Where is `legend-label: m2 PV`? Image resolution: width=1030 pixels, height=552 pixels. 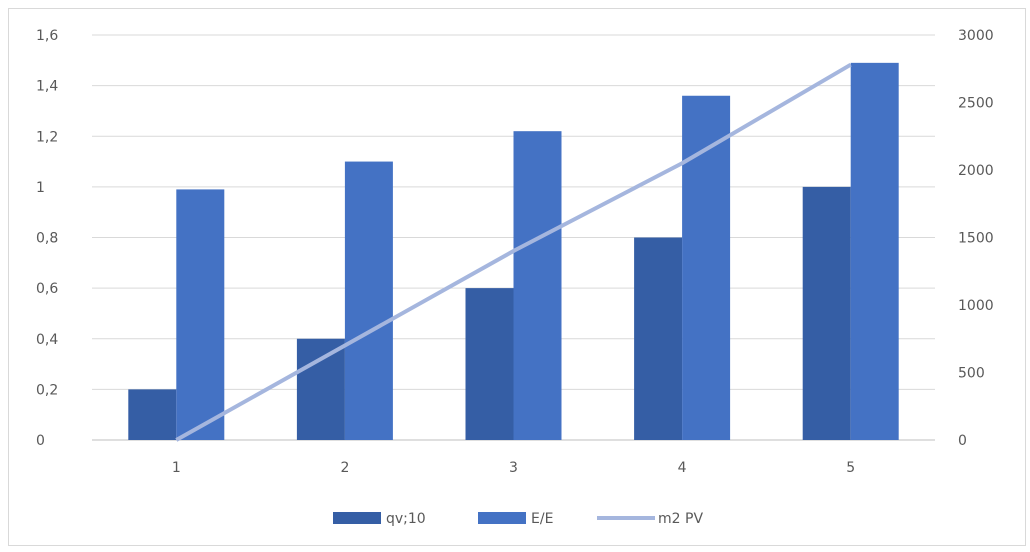 legend-label: m2 PV is located at coordinates (680, 519).